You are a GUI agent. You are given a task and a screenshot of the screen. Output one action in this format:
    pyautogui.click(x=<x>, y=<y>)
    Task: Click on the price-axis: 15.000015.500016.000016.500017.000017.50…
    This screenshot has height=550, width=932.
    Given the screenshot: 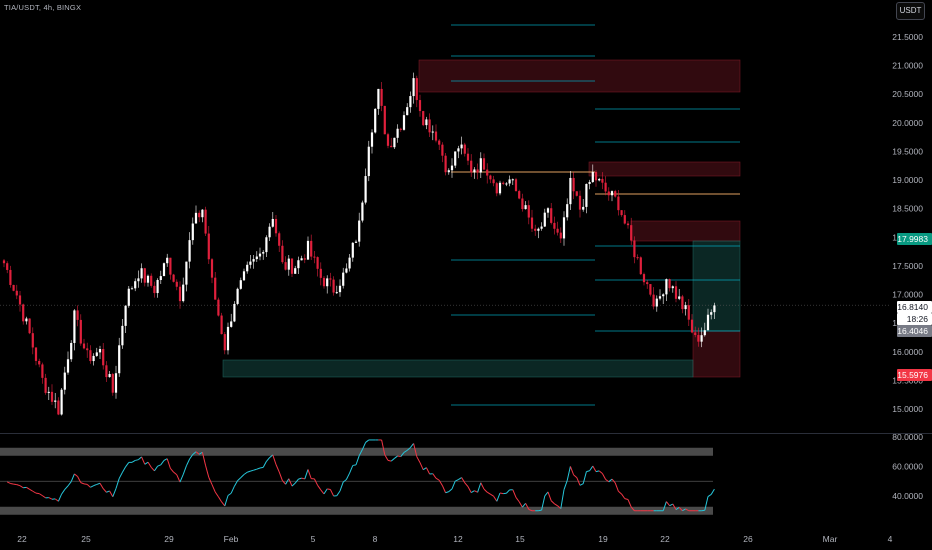 What is the action you would take?
    pyautogui.click(x=907, y=223)
    